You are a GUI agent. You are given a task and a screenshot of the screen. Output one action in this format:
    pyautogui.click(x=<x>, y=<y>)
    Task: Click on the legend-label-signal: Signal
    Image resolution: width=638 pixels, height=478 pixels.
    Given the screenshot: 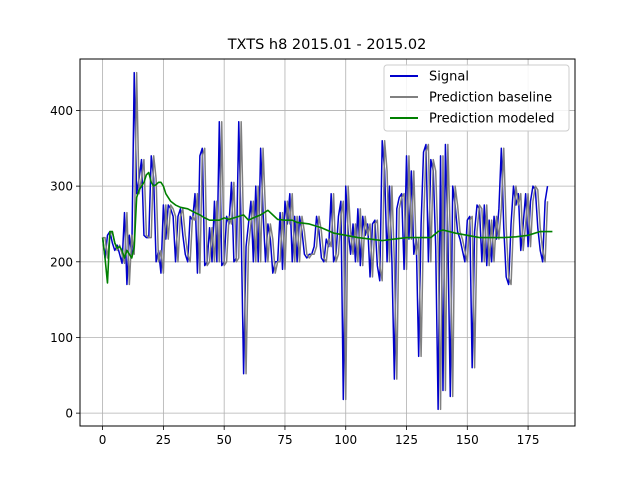 What is the action you would take?
    pyautogui.click(x=449, y=77)
    